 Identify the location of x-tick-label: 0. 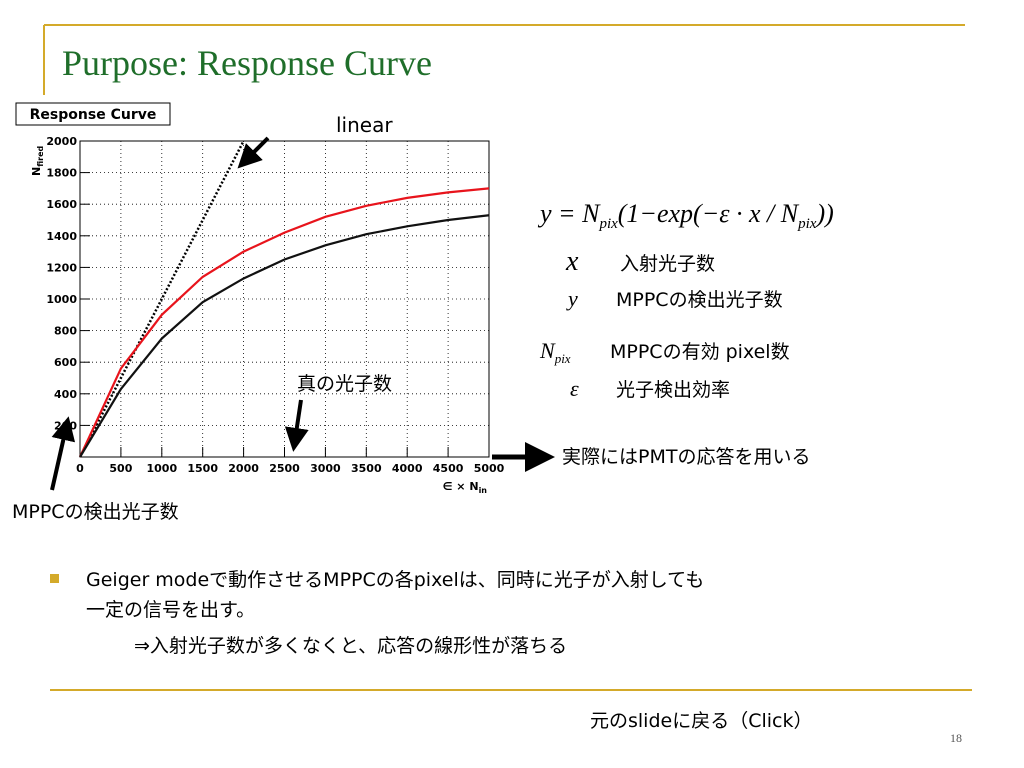
(80, 468).